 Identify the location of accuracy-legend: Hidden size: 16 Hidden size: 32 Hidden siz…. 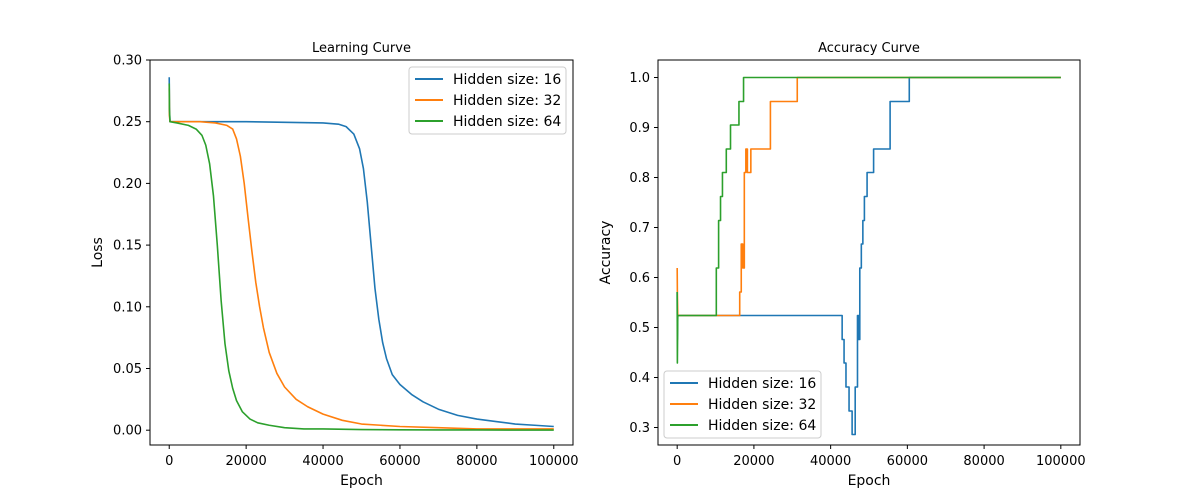
(742, 404).